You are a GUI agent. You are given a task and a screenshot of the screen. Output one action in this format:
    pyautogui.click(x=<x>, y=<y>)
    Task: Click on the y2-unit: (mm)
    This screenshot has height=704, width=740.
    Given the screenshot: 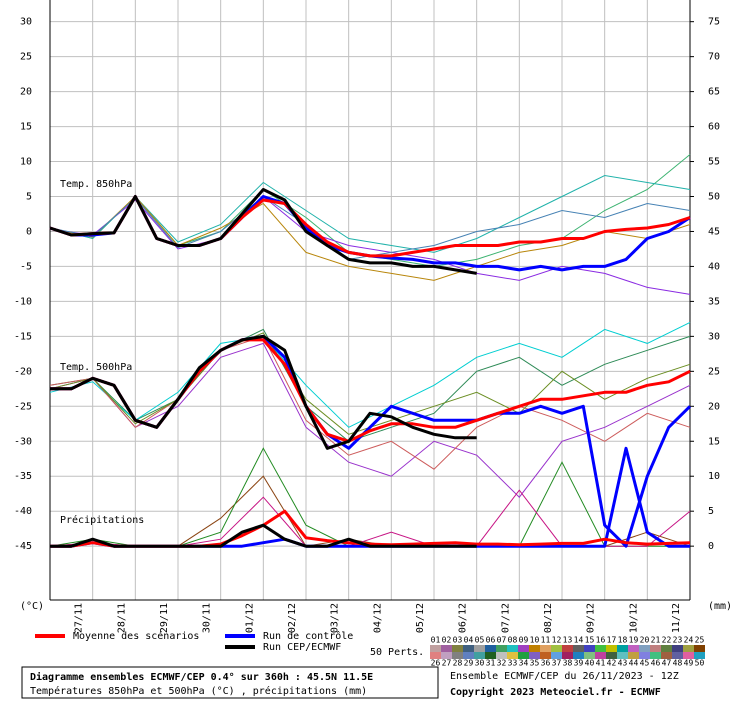 What is the action you would take?
    pyautogui.click(x=720, y=606)
    